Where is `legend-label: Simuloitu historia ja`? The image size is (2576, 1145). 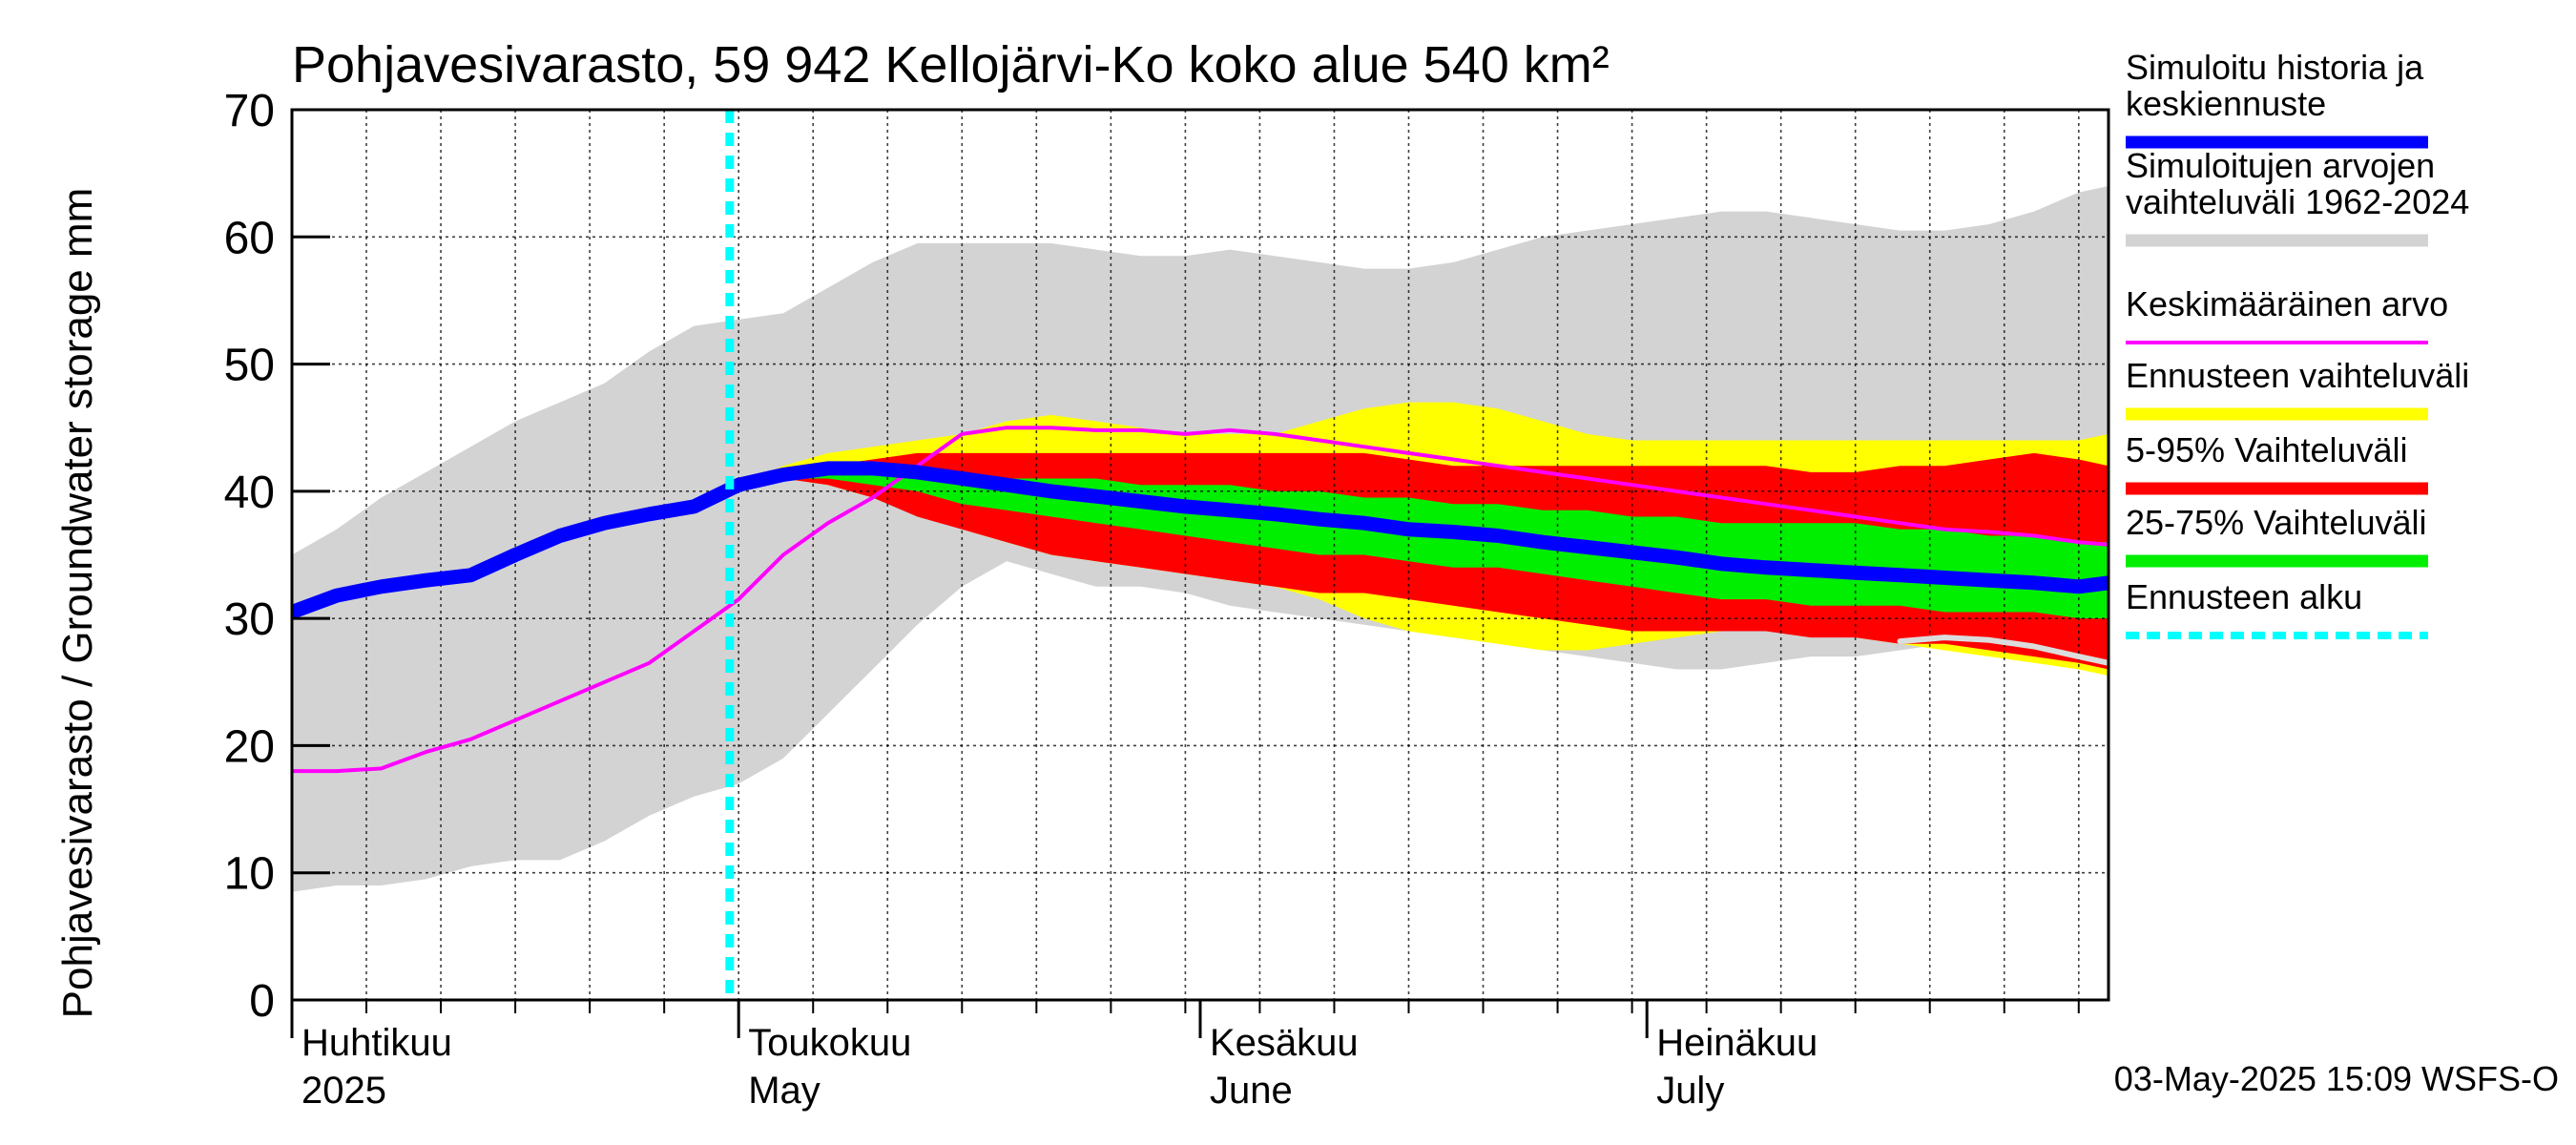
legend-label: Simuloitu historia ja is located at coordinates (2275, 67).